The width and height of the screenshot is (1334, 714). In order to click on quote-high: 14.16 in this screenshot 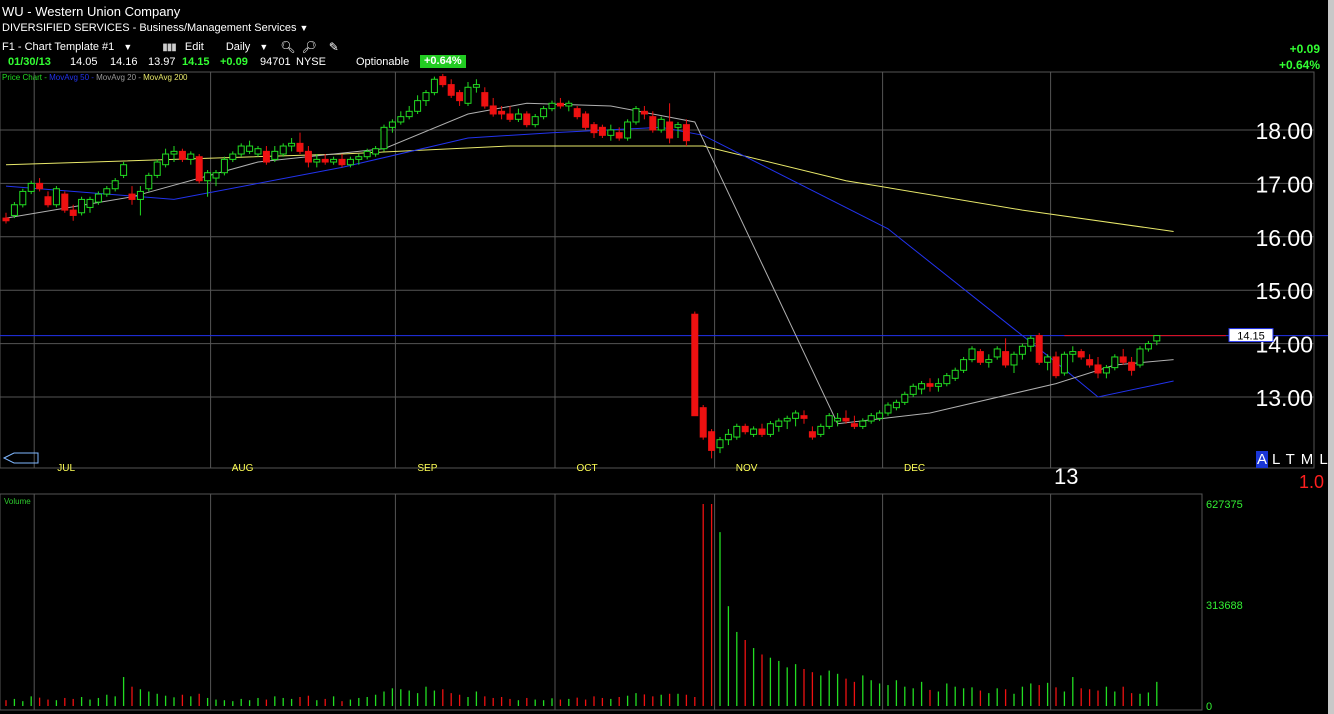, I will do `click(124, 62)`.